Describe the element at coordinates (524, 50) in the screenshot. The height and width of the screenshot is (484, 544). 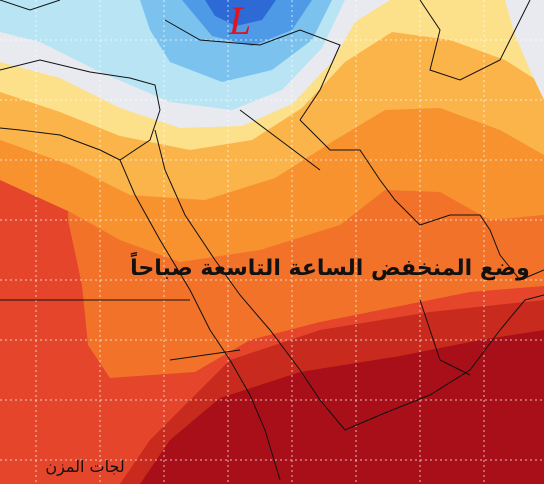
I see `zone-gray-east` at that location.